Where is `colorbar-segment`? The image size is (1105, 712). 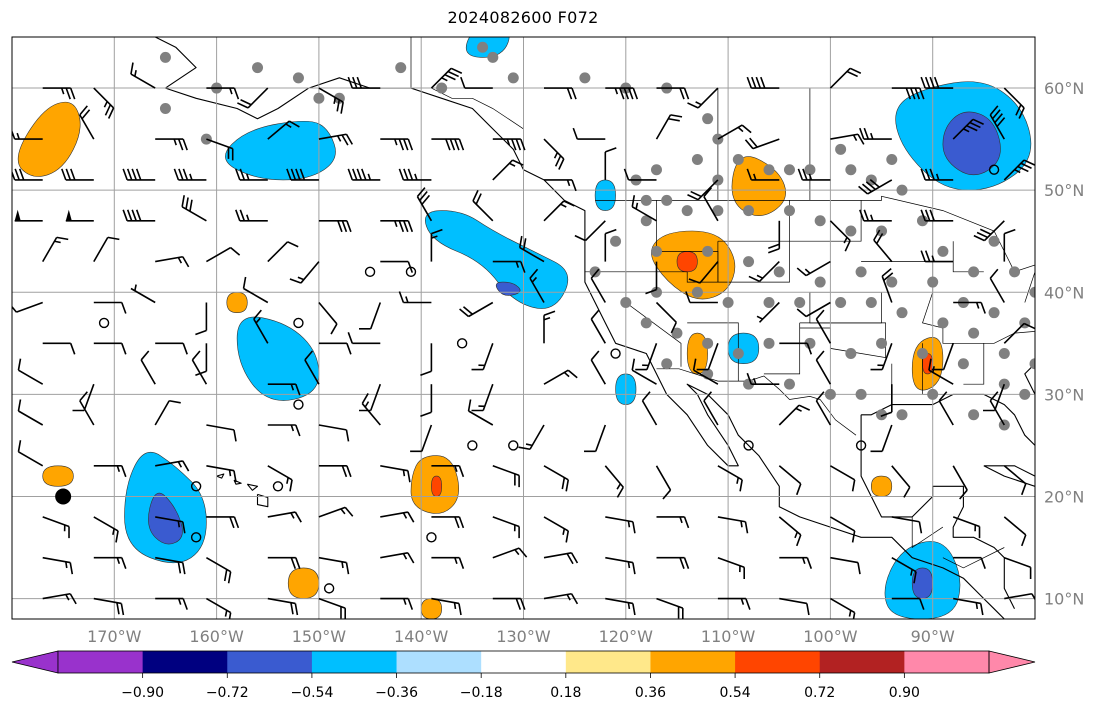 colorbar-segment is located at coordinates (270, 662).